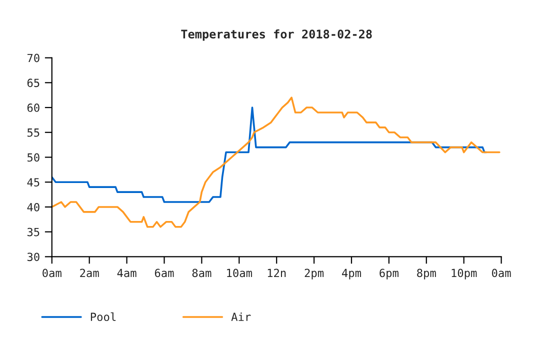 This screenshot has height=340, width=535. I want to click on x-tick-label: 8pm, so click(426, 274).